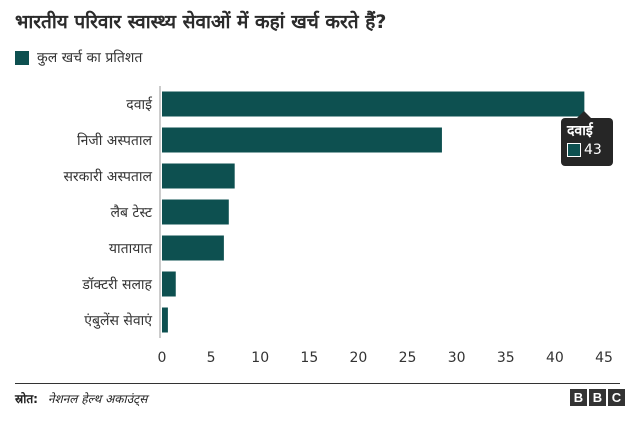 The height and width of the screenshot is (421, 640). What do you see at coordinates (131, 249) in the screenshot?
I see `category-label-4: यातायात` at bounding box center [131, 249].